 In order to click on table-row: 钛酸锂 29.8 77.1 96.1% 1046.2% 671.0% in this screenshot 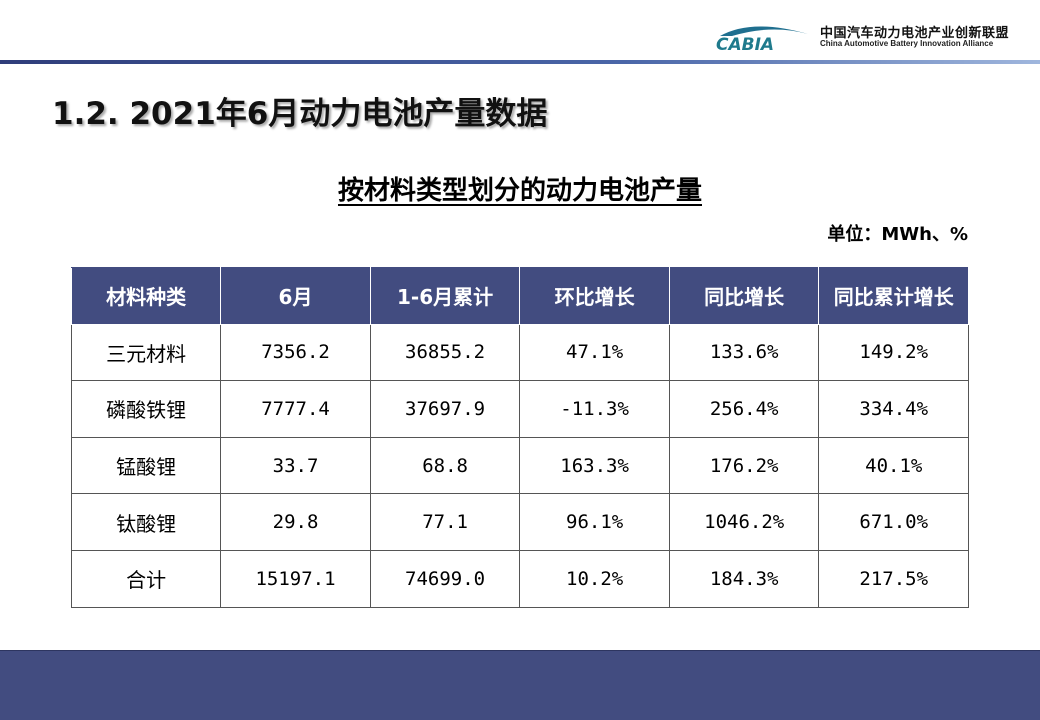, I will do `click(519, 522)`.